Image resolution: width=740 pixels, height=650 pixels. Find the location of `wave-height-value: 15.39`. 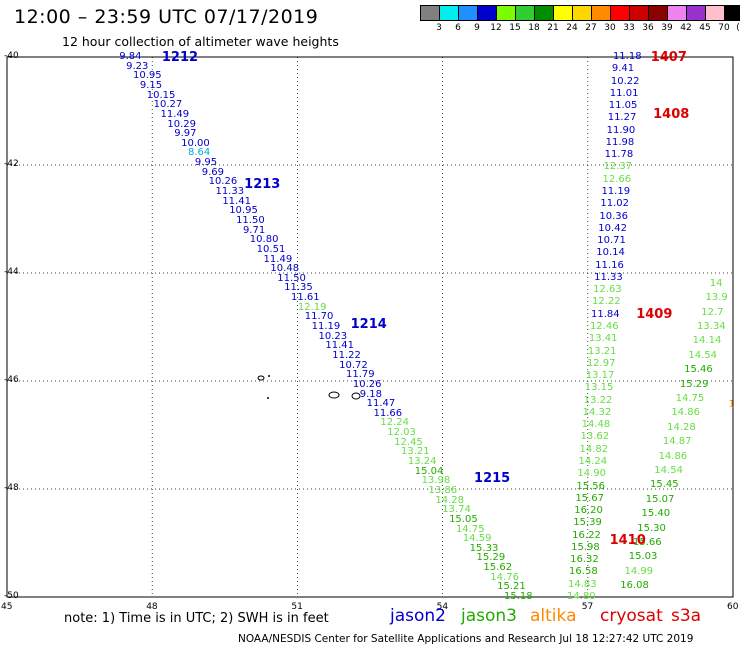

wave-height-value: 15.39 is located at coordinates (587, 523).